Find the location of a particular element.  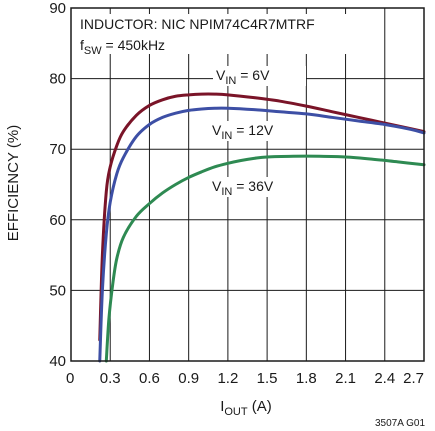

x-tick-label: 1.5 is located at coordinates (267, 378).